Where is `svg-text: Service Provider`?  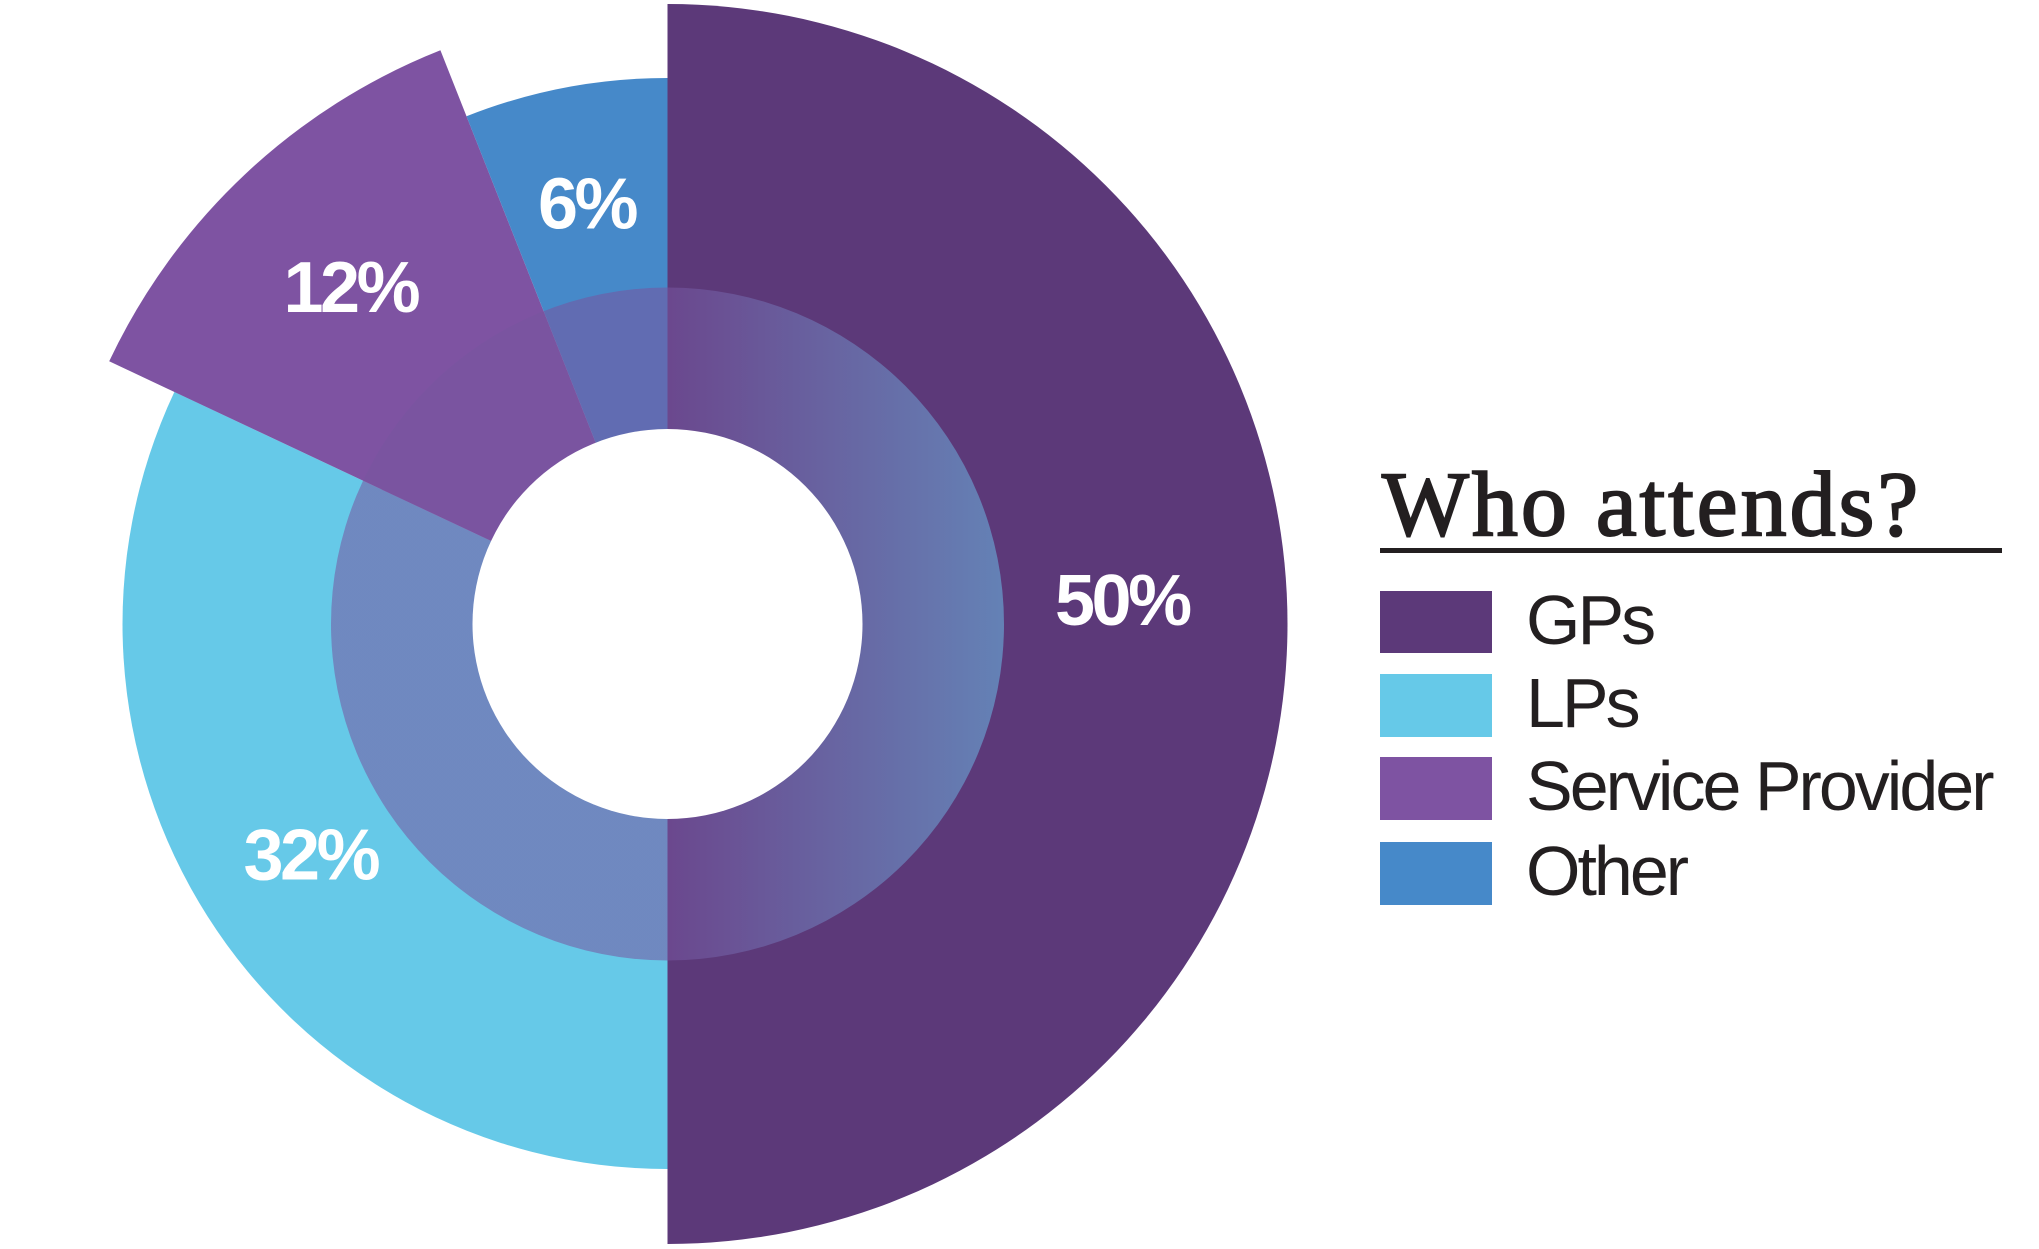
svg-text: Service Provider is located at coordinates (1760, 786).